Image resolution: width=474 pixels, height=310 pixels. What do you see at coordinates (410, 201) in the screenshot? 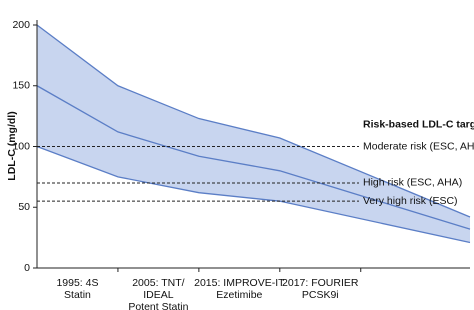
I see `reference-label: Very high risk (ESC)` at bounding box center [410, 201].